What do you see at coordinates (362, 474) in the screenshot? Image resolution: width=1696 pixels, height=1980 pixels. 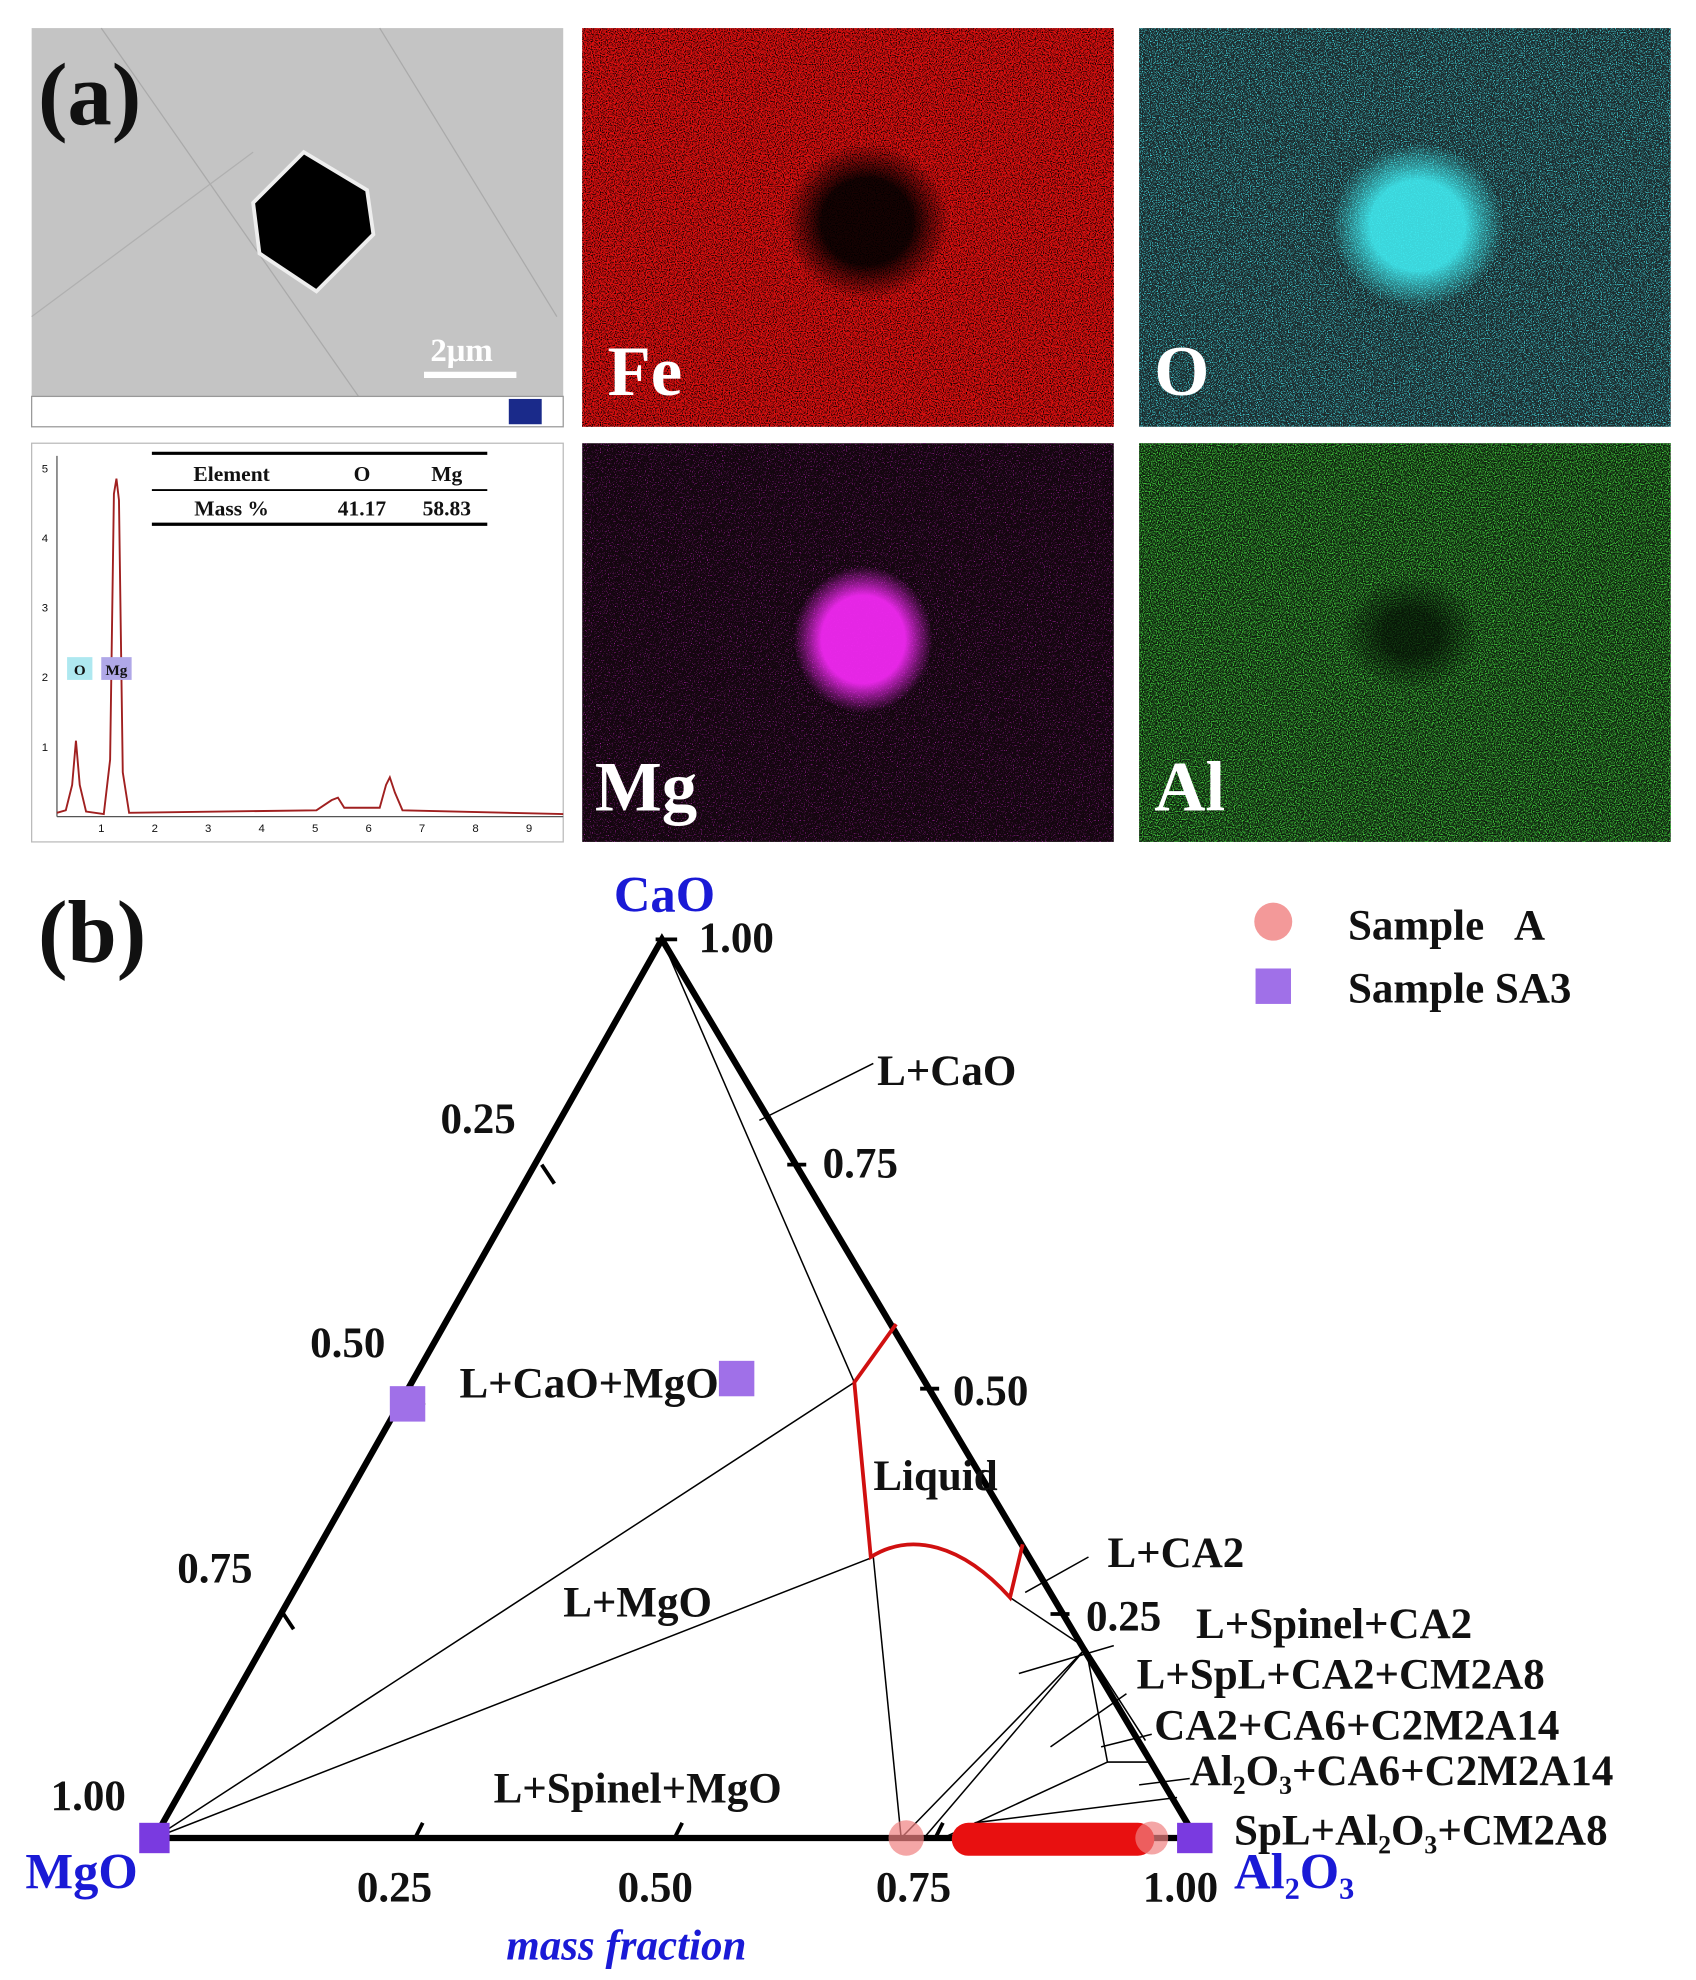 I see `table-header: O` at bounding box center [362, 474].